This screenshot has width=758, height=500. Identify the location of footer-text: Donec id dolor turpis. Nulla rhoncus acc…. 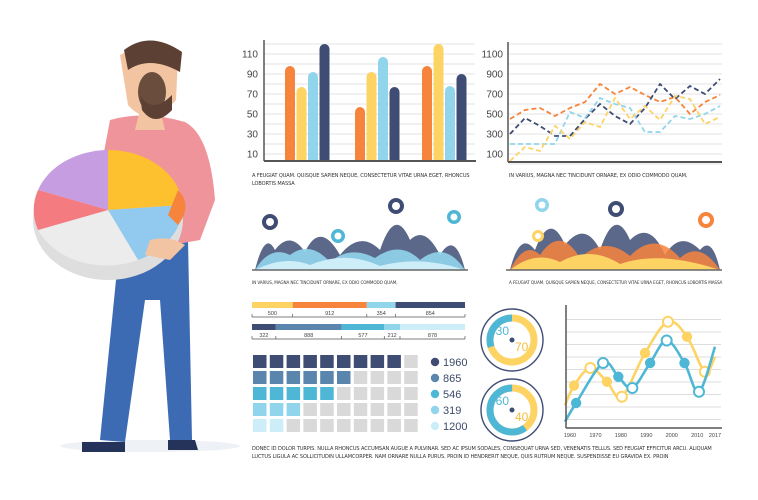
(482, 453).